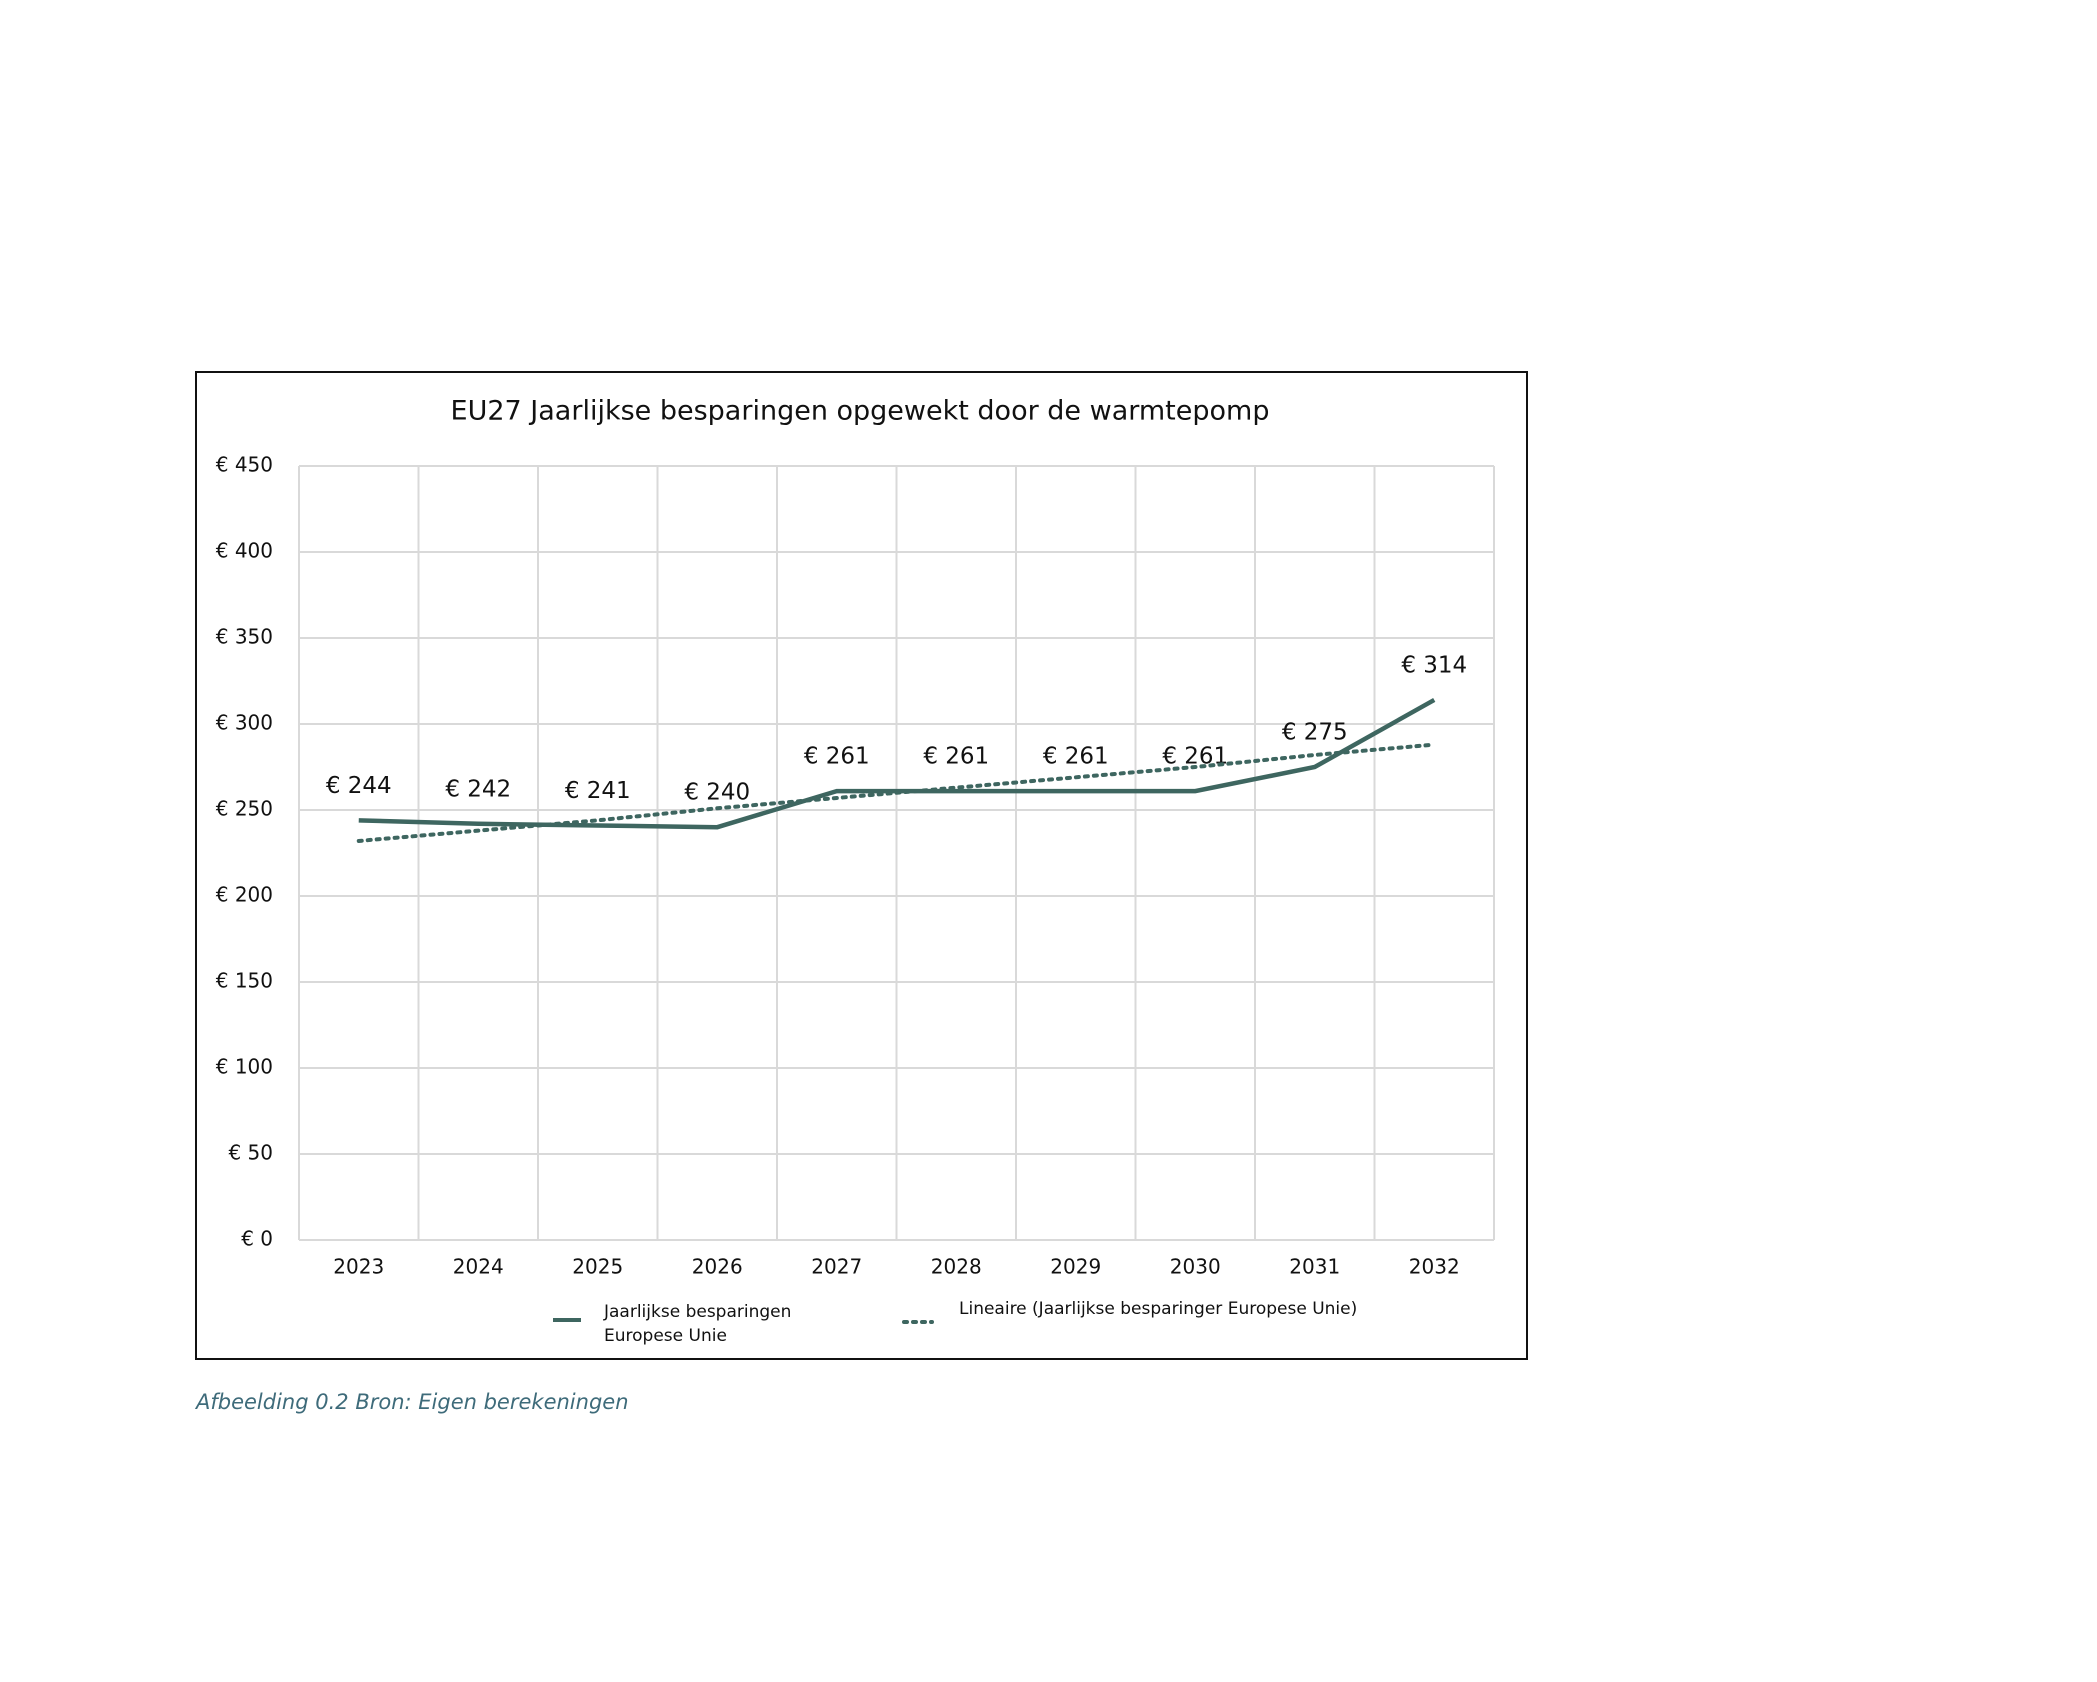 Image resolution: width=2097 pixels, height=1682 pixels. I want to click on y-tick-label: € 0, so click(257, 1239).